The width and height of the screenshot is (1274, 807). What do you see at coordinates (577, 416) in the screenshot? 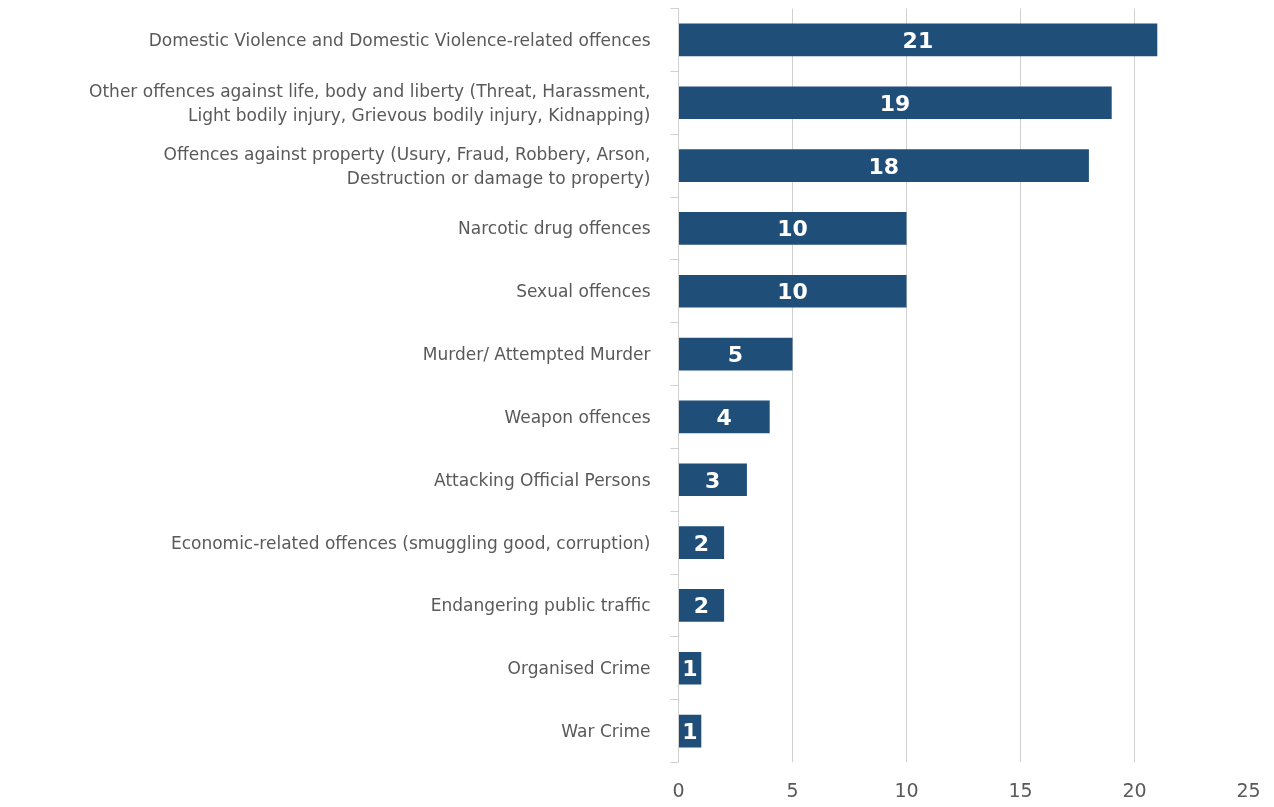
I see `y-tick-label: Weapon offences` at bounding box center [577, 416].